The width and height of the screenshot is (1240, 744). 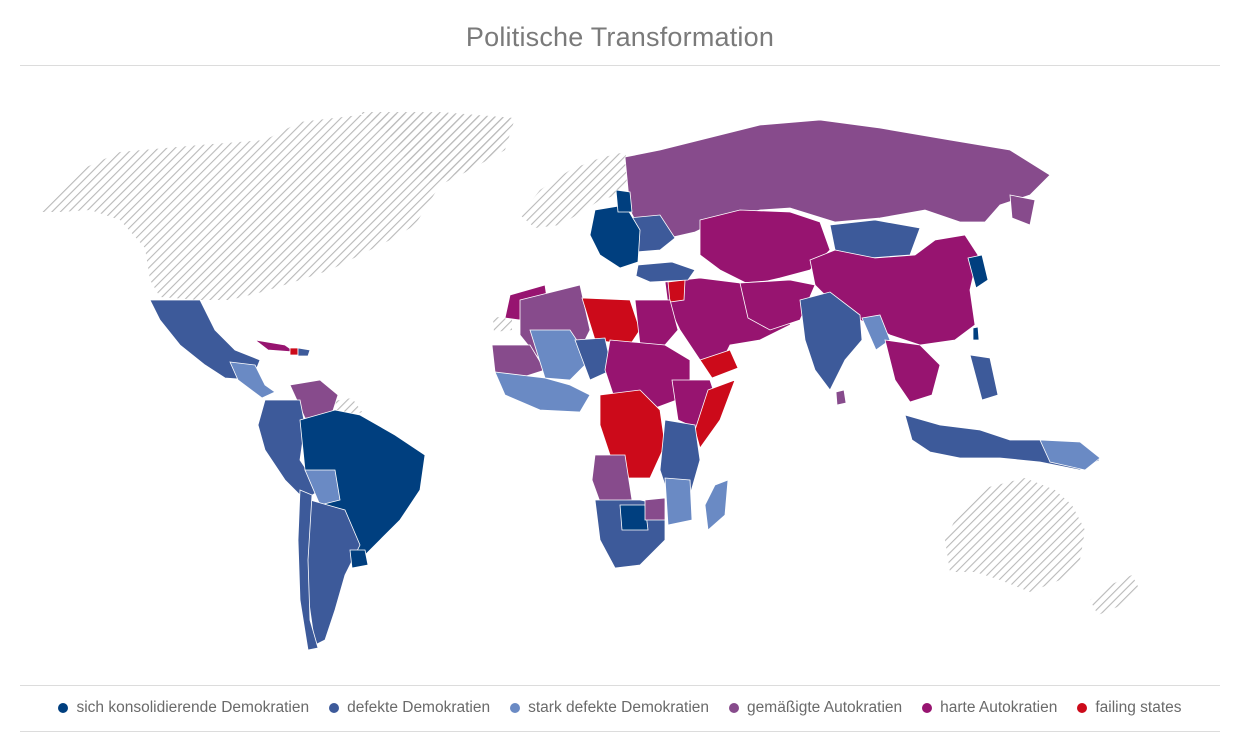 I want to click on legend-item-hard-autocracy: harte Autokratien, so click(x=989, y=708).